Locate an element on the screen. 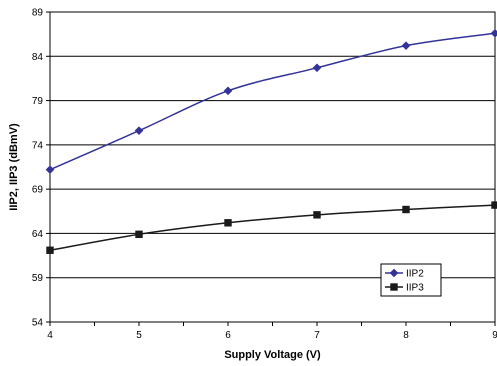  x-tick-label: 9 is located at coordinates (494, 335).